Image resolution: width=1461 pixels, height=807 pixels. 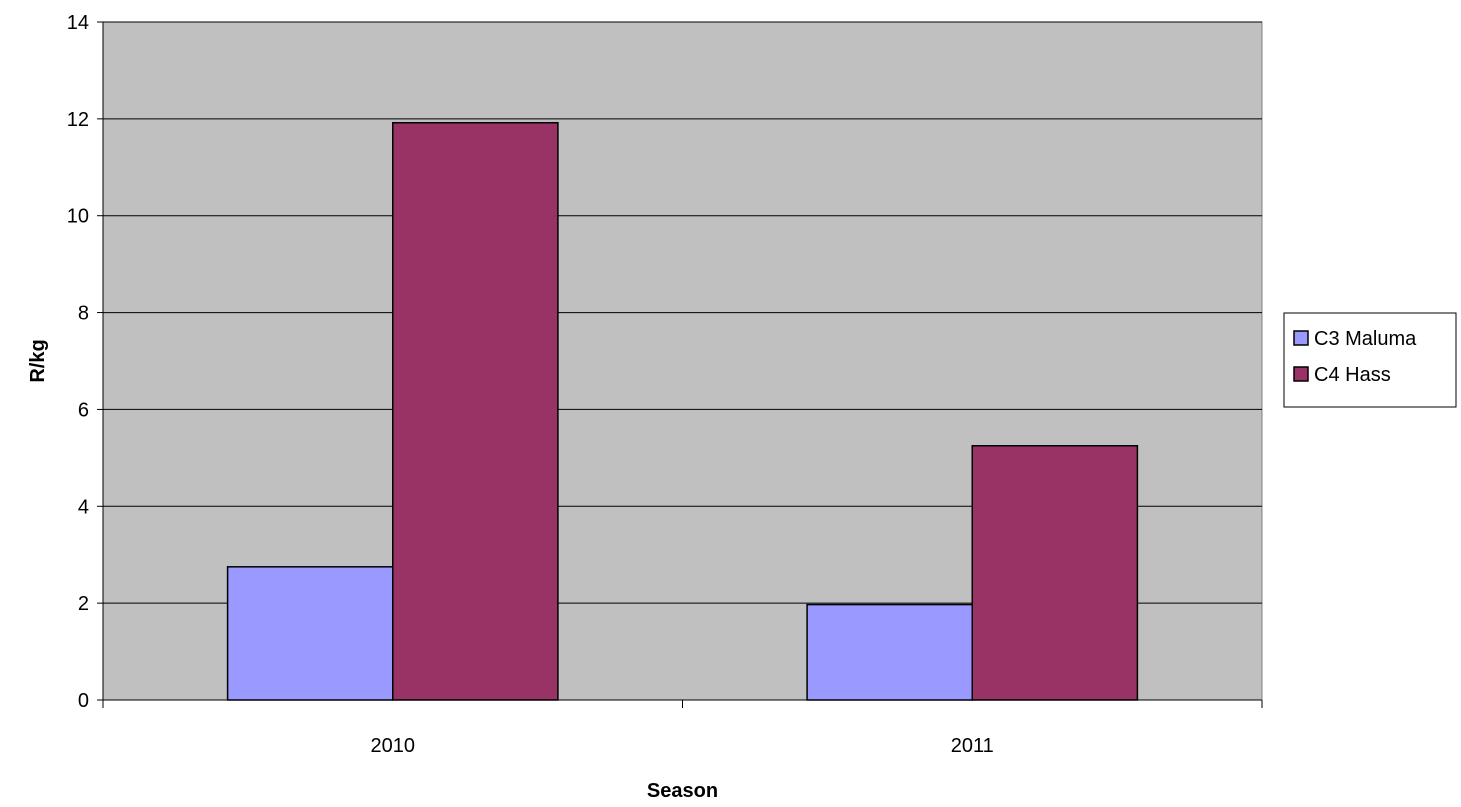 What do you see at coordinates (38, 360) in the screenshot?
I see `y-axis-title: R/kg` at bounding box center [38, 360].